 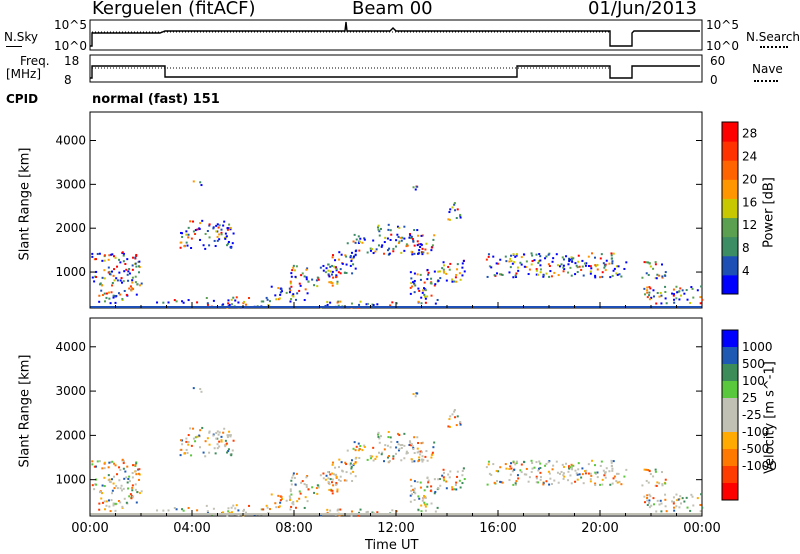 What do you see at coordinates (749, 156) in the screenshot?
I see `power-colorbar-tick: 24` at bounding box center [749, 156].